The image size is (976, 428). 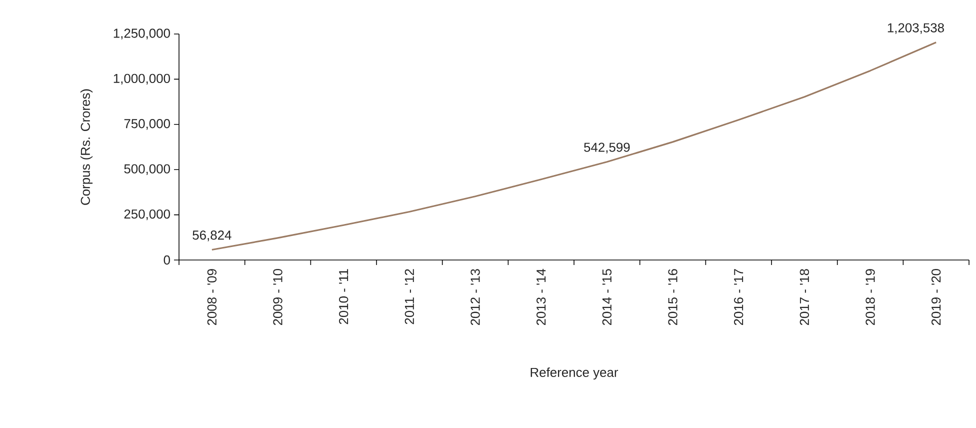 What do you see at coordinates (343, 296) in the screenshot?
I see `x-tick-label: 2010 - '11` at bounding box center [343, 296].